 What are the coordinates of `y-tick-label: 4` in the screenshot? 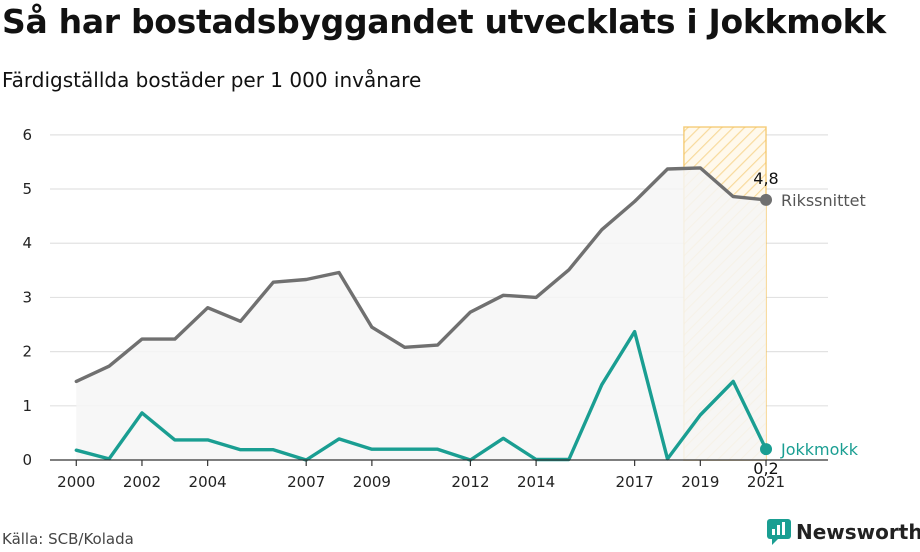 It's located at (27, 243).